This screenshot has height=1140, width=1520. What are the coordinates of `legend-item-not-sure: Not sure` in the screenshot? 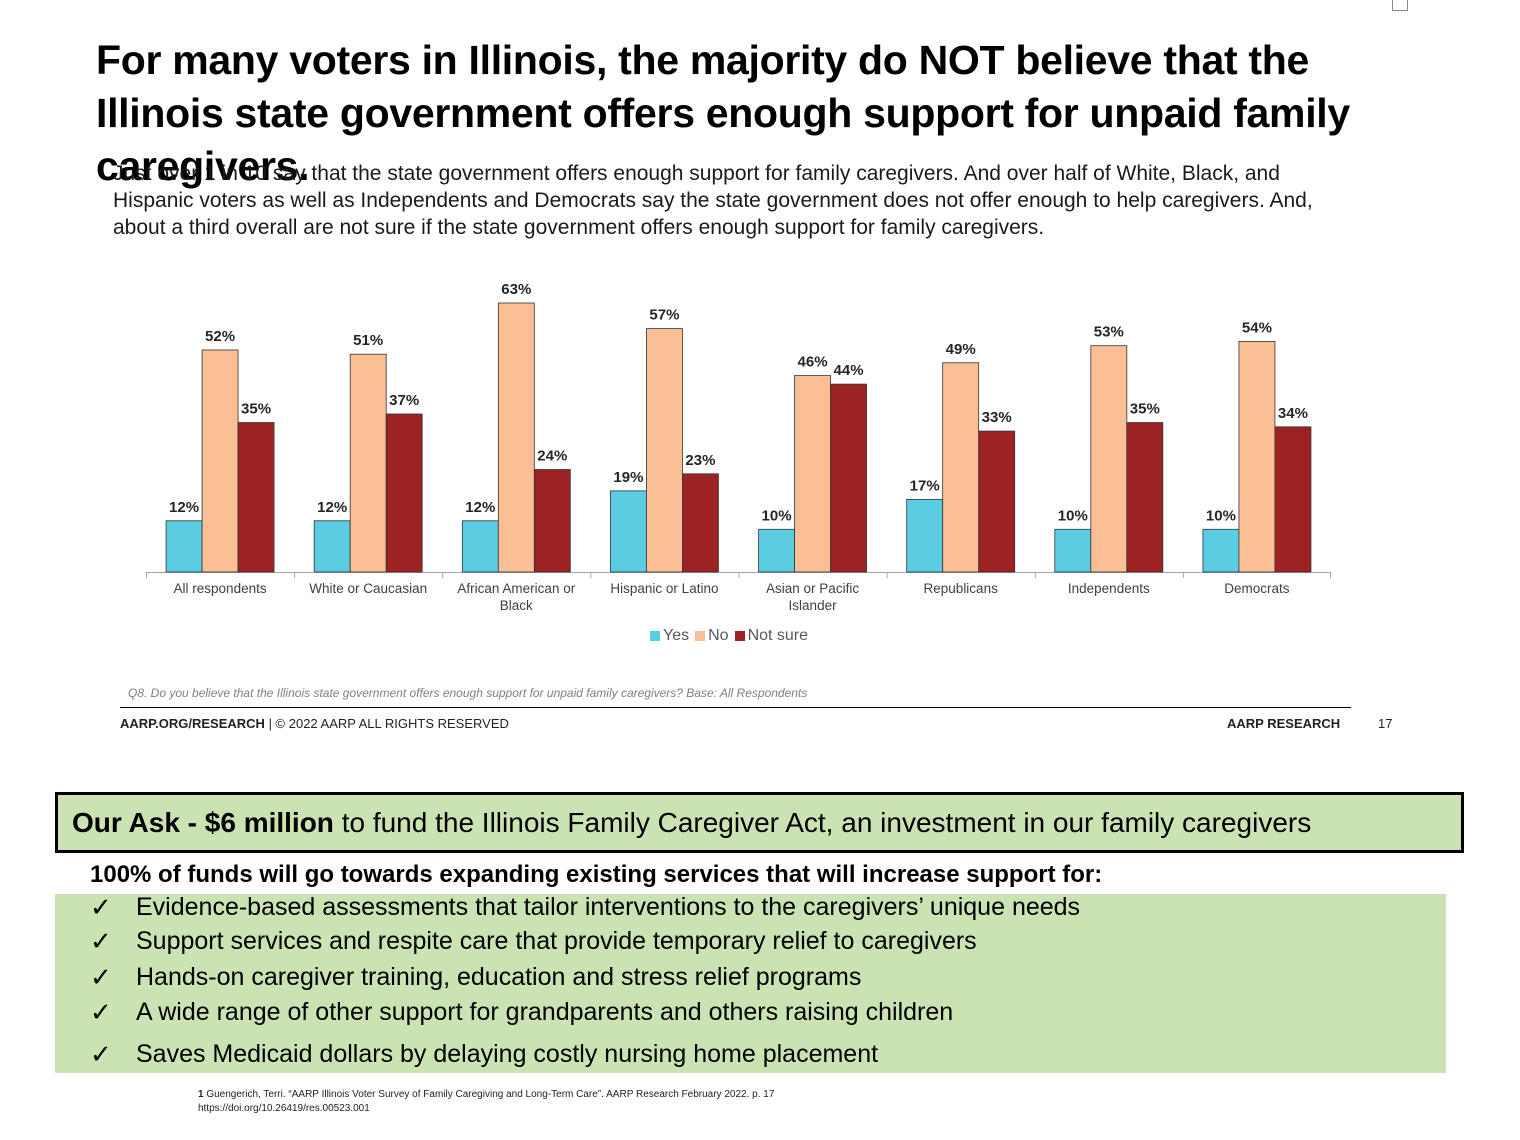 It's located at (771, 636).